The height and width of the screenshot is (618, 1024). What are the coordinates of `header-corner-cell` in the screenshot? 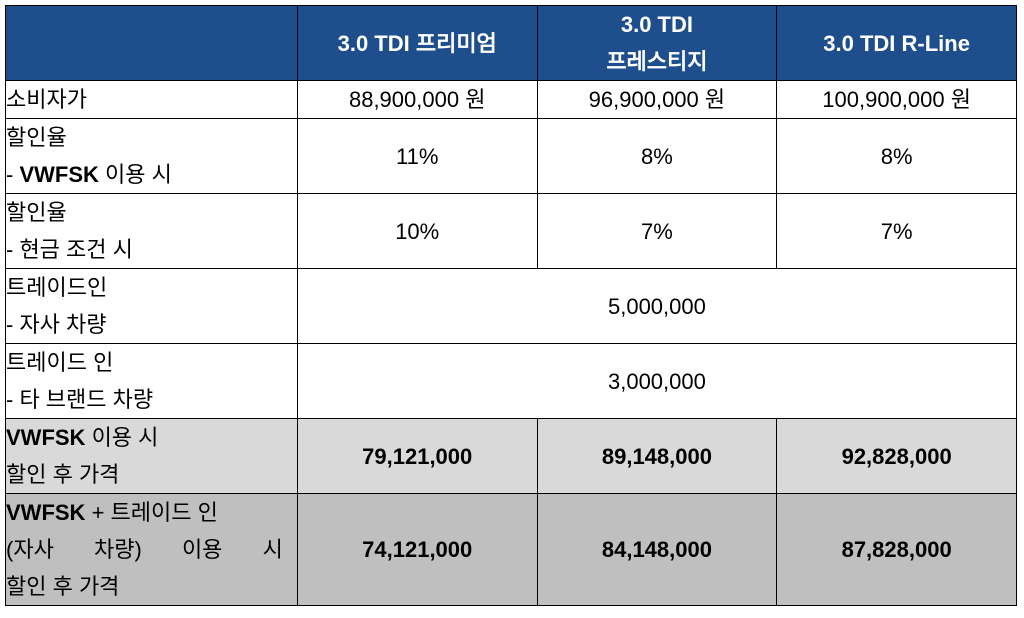 It's located at (151, 43).